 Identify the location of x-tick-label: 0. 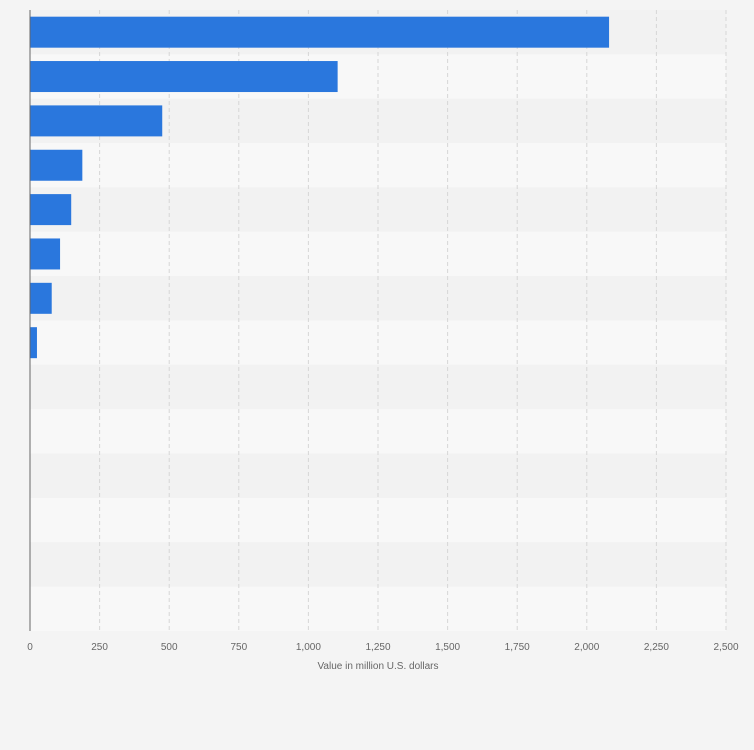
(30, 647).